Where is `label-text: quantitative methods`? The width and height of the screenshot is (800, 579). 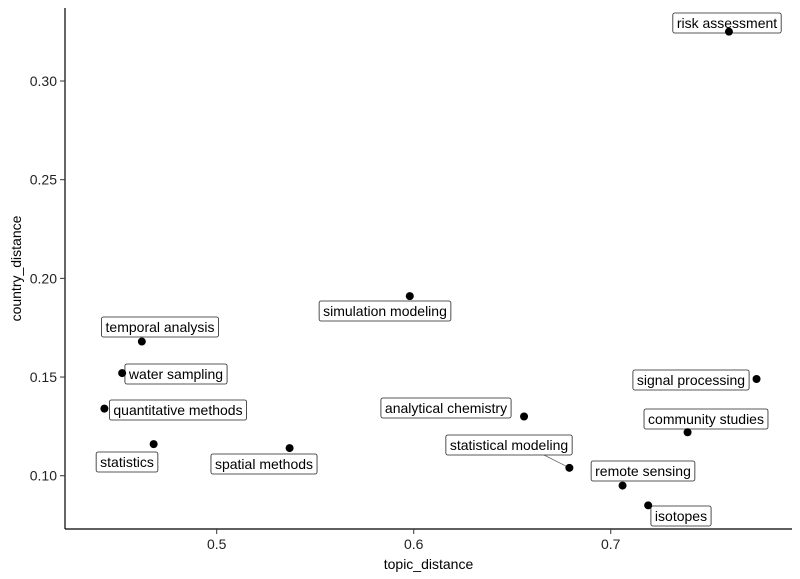 label-text: quantitative methods is located at coordinates (177, 410).